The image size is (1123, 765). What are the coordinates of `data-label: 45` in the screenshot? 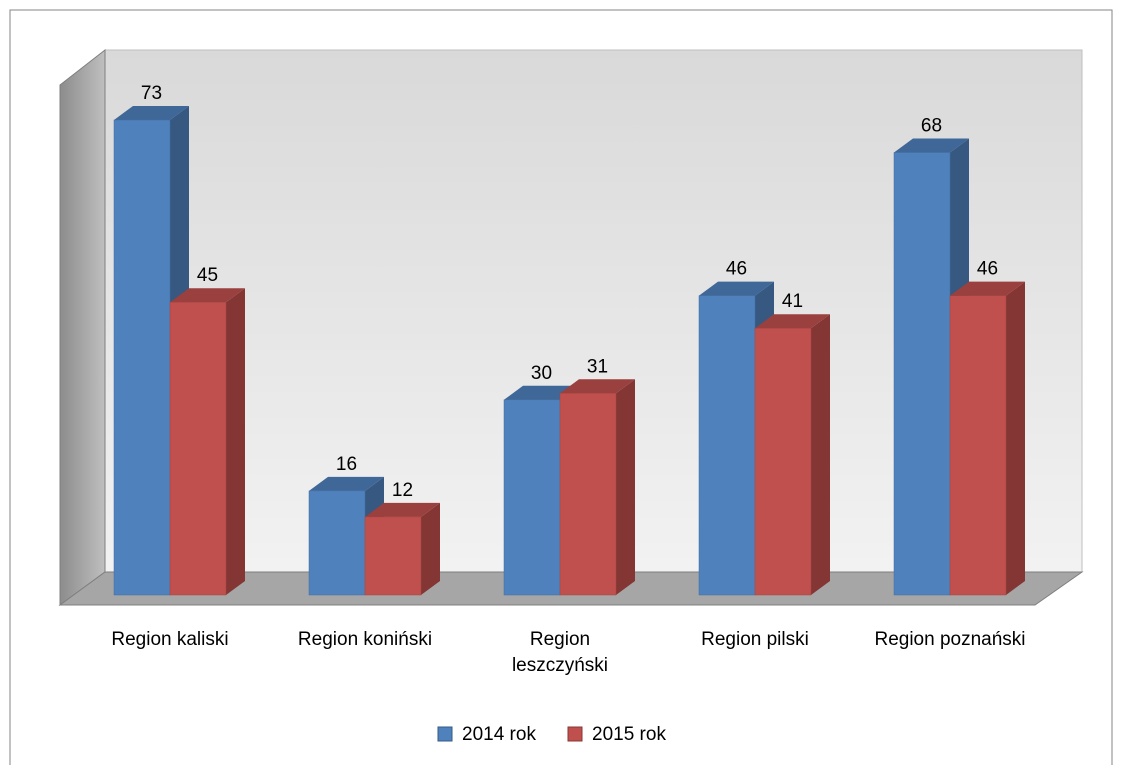 It's located at (207, 275).